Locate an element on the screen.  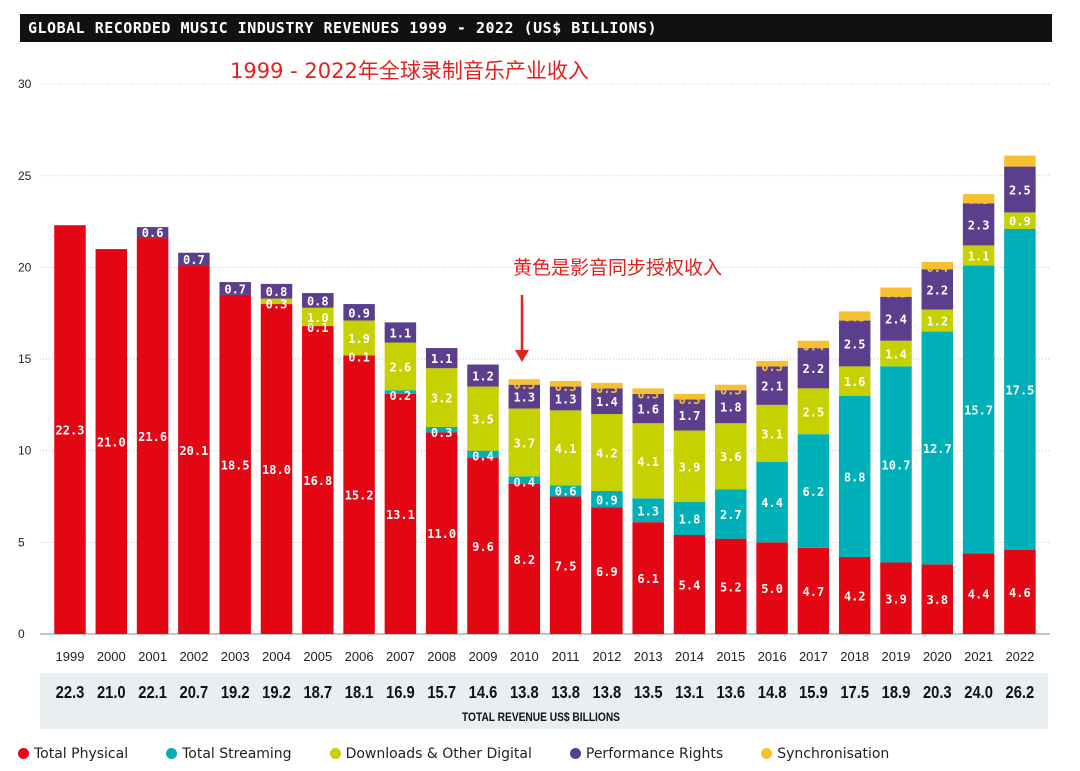
total-revenue-value: 13.6 is located at coordinates (730, 693).